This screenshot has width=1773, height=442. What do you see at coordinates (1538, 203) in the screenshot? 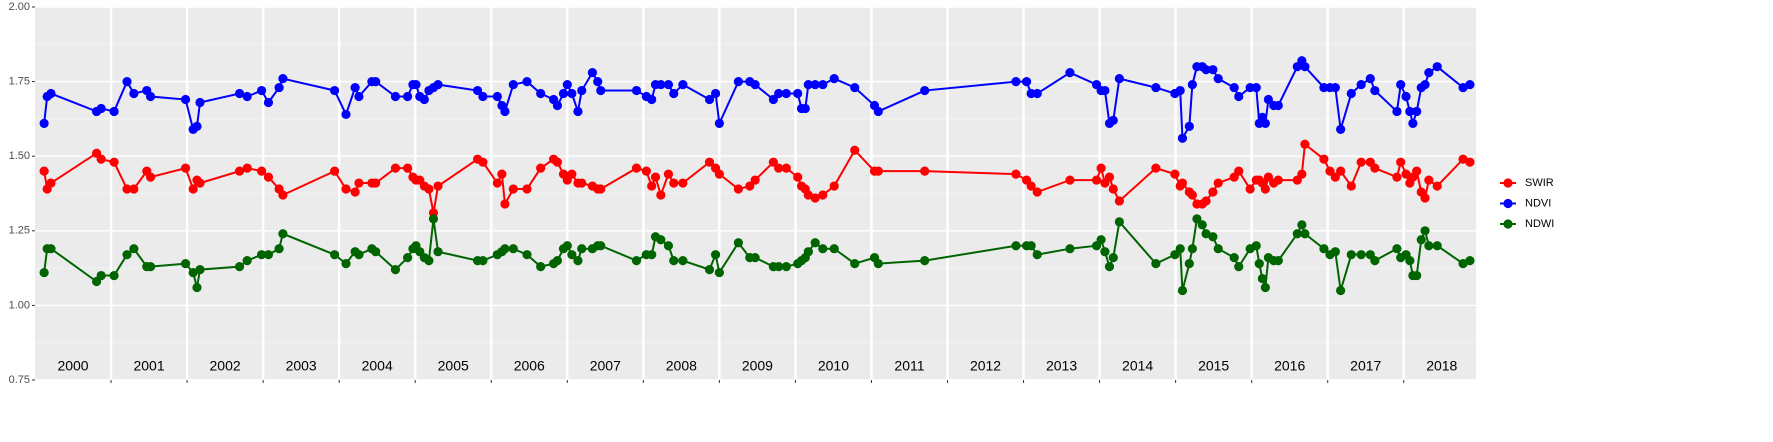
I see `legend-label: NDVI` at bounding box center [1538, 203].